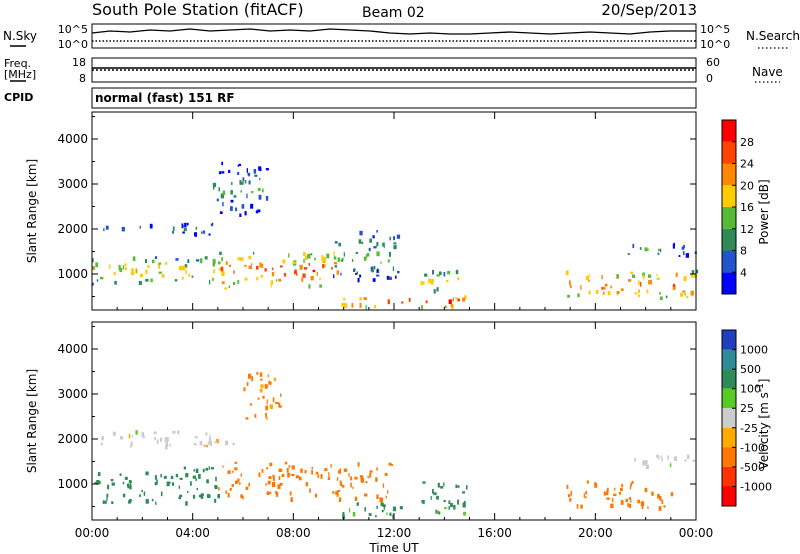 The image size is (800, 554). I want to click on freq-strip: Freq. [MHz] 18 8 60 0 Nave, so click(393, 70).